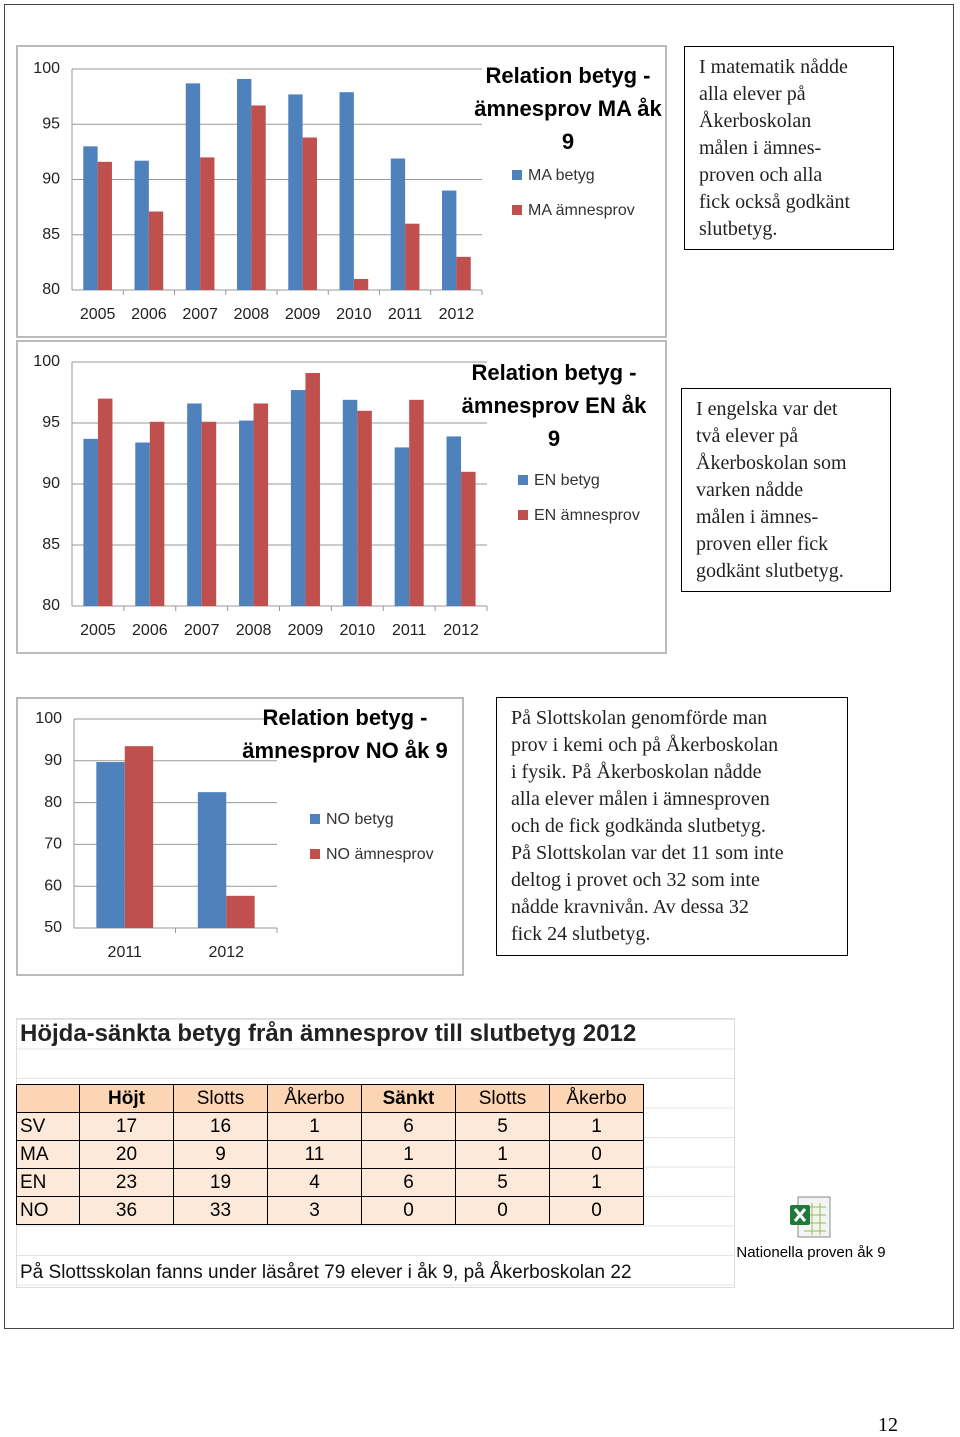  I want to click on x-tick-label: 2006, so click(149, 314).